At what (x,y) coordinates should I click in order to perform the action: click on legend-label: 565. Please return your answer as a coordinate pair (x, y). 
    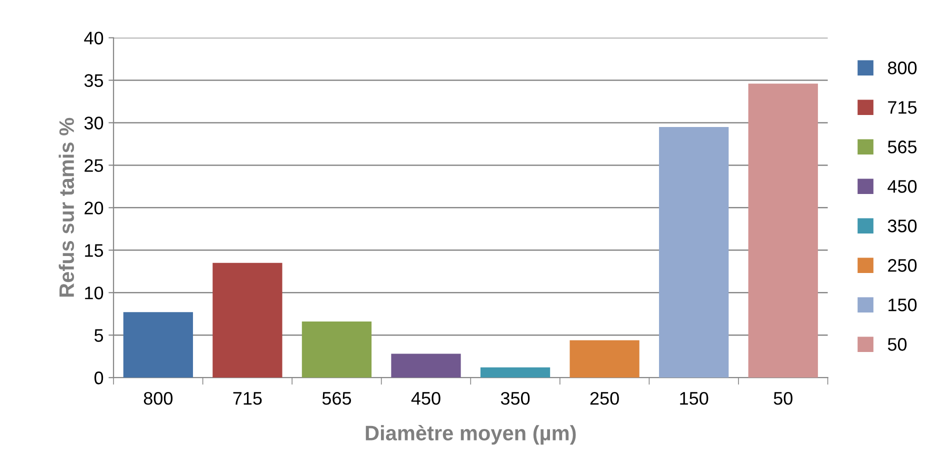
    Looking at the image, I should click on (902, 147).